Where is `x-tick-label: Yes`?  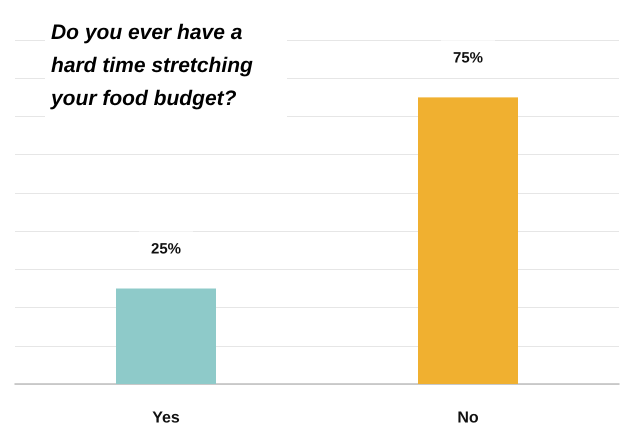
x-tick-label: Yes is located at coordinates (166, 418).